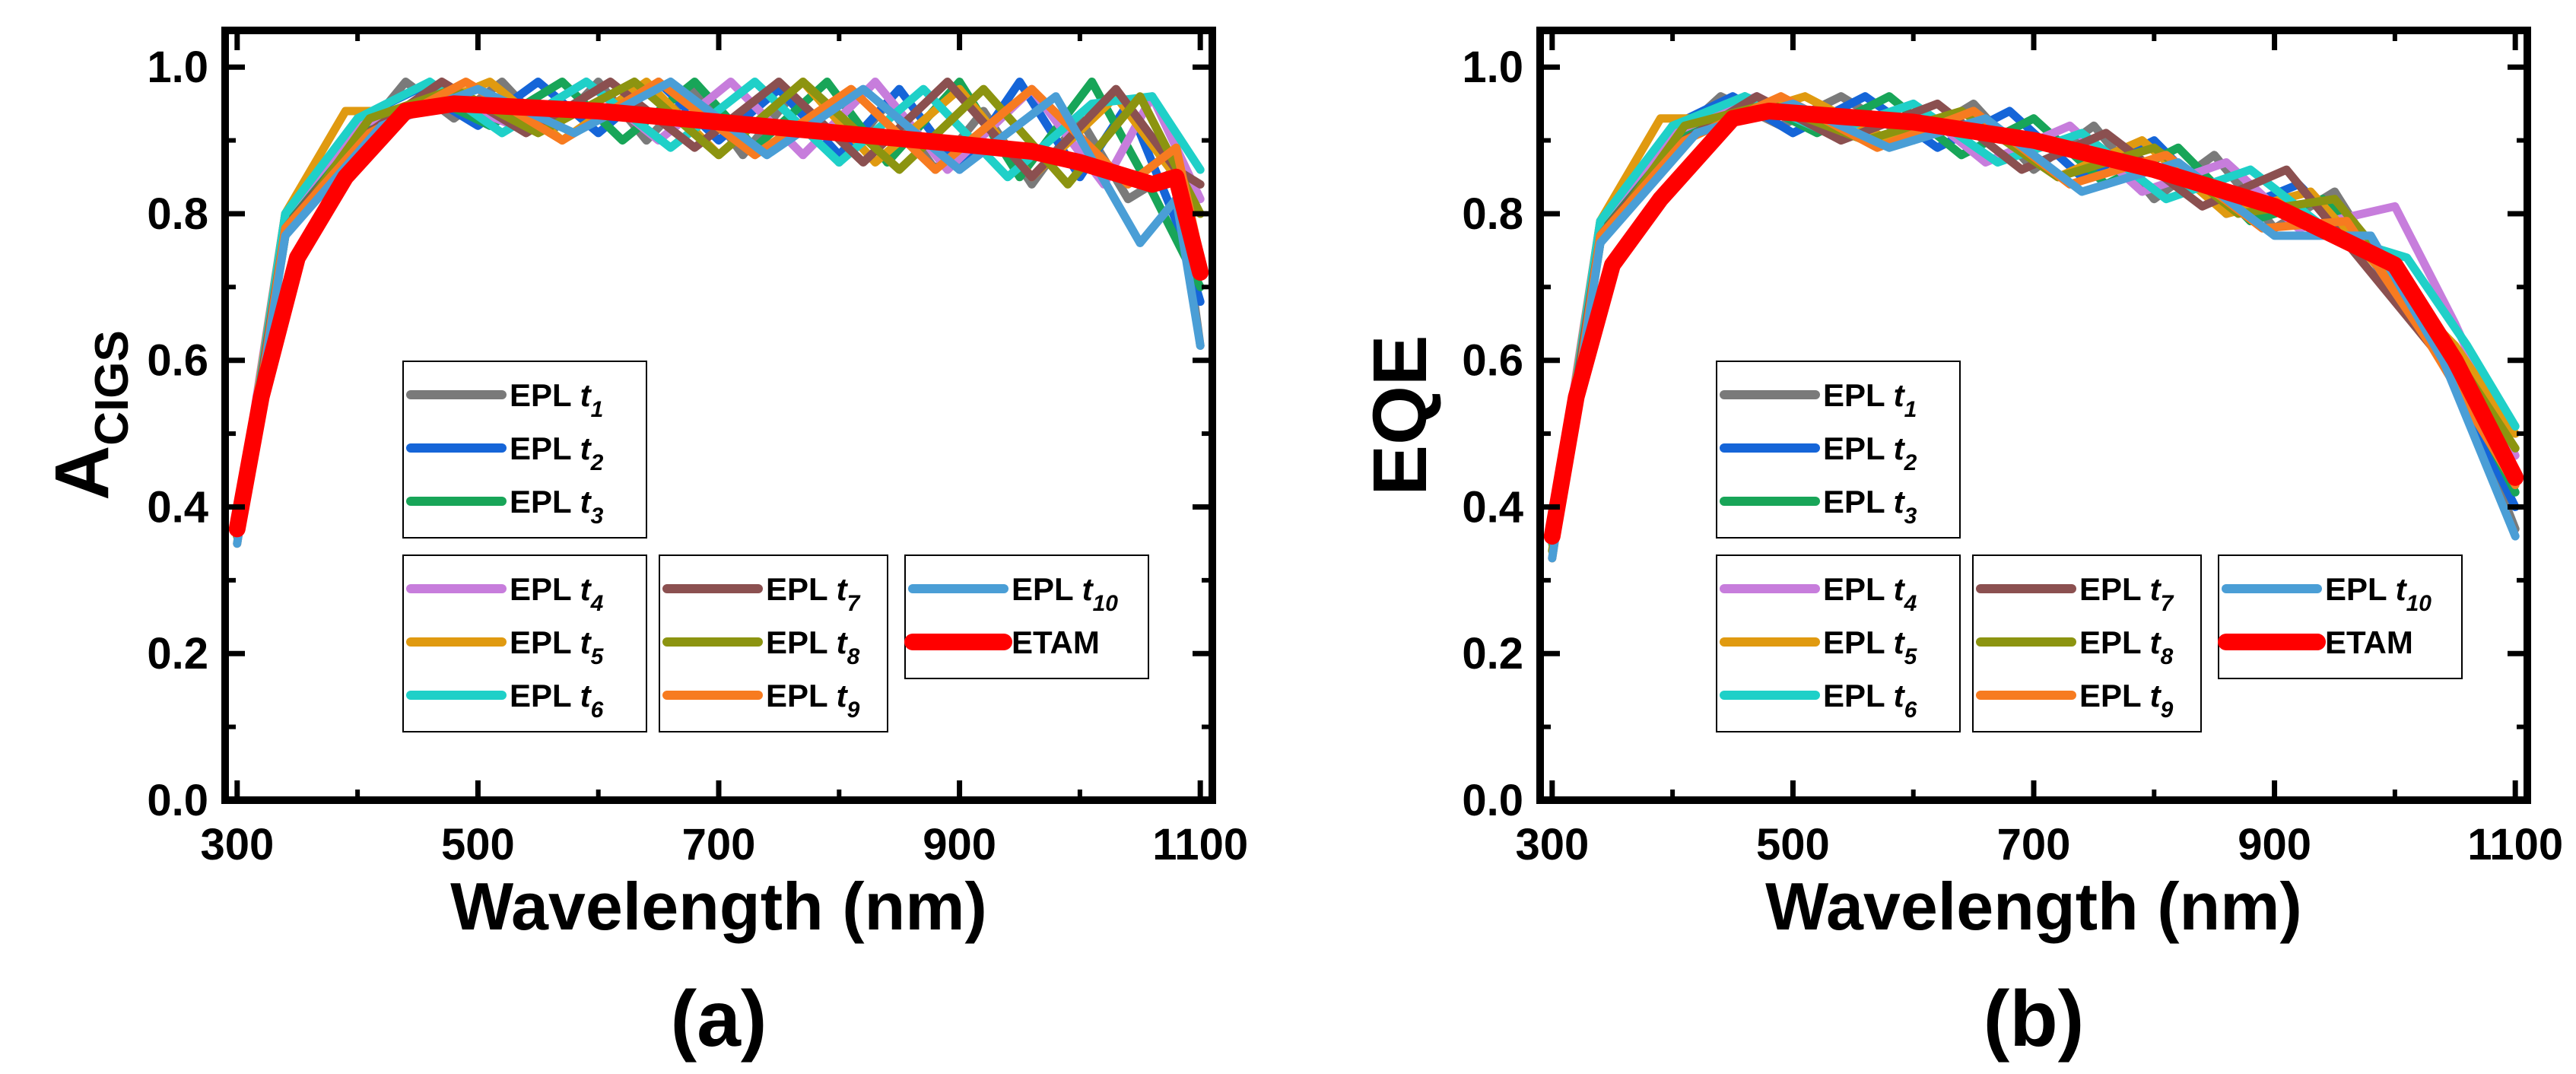  I want to click on legend-label: ETAM, so click(1056, 642).